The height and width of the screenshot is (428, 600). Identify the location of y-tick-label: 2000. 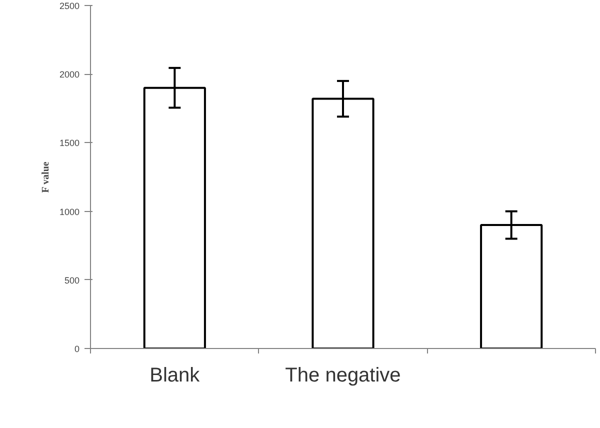
(69, 75).